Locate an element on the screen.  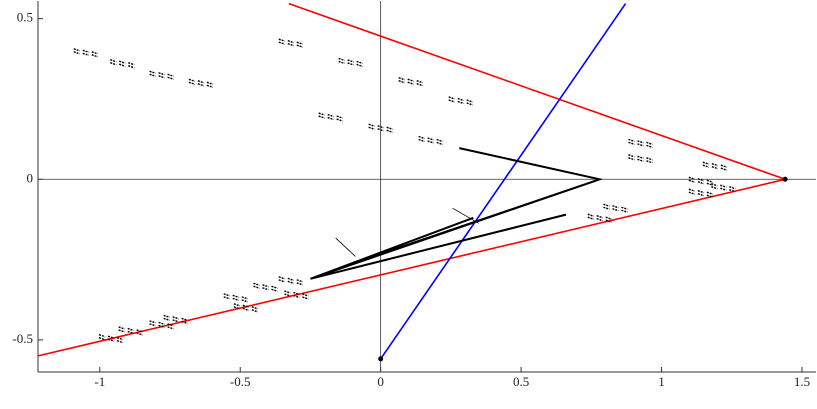
x-tick-label: -0.5 is located at coordinates (240, 381).